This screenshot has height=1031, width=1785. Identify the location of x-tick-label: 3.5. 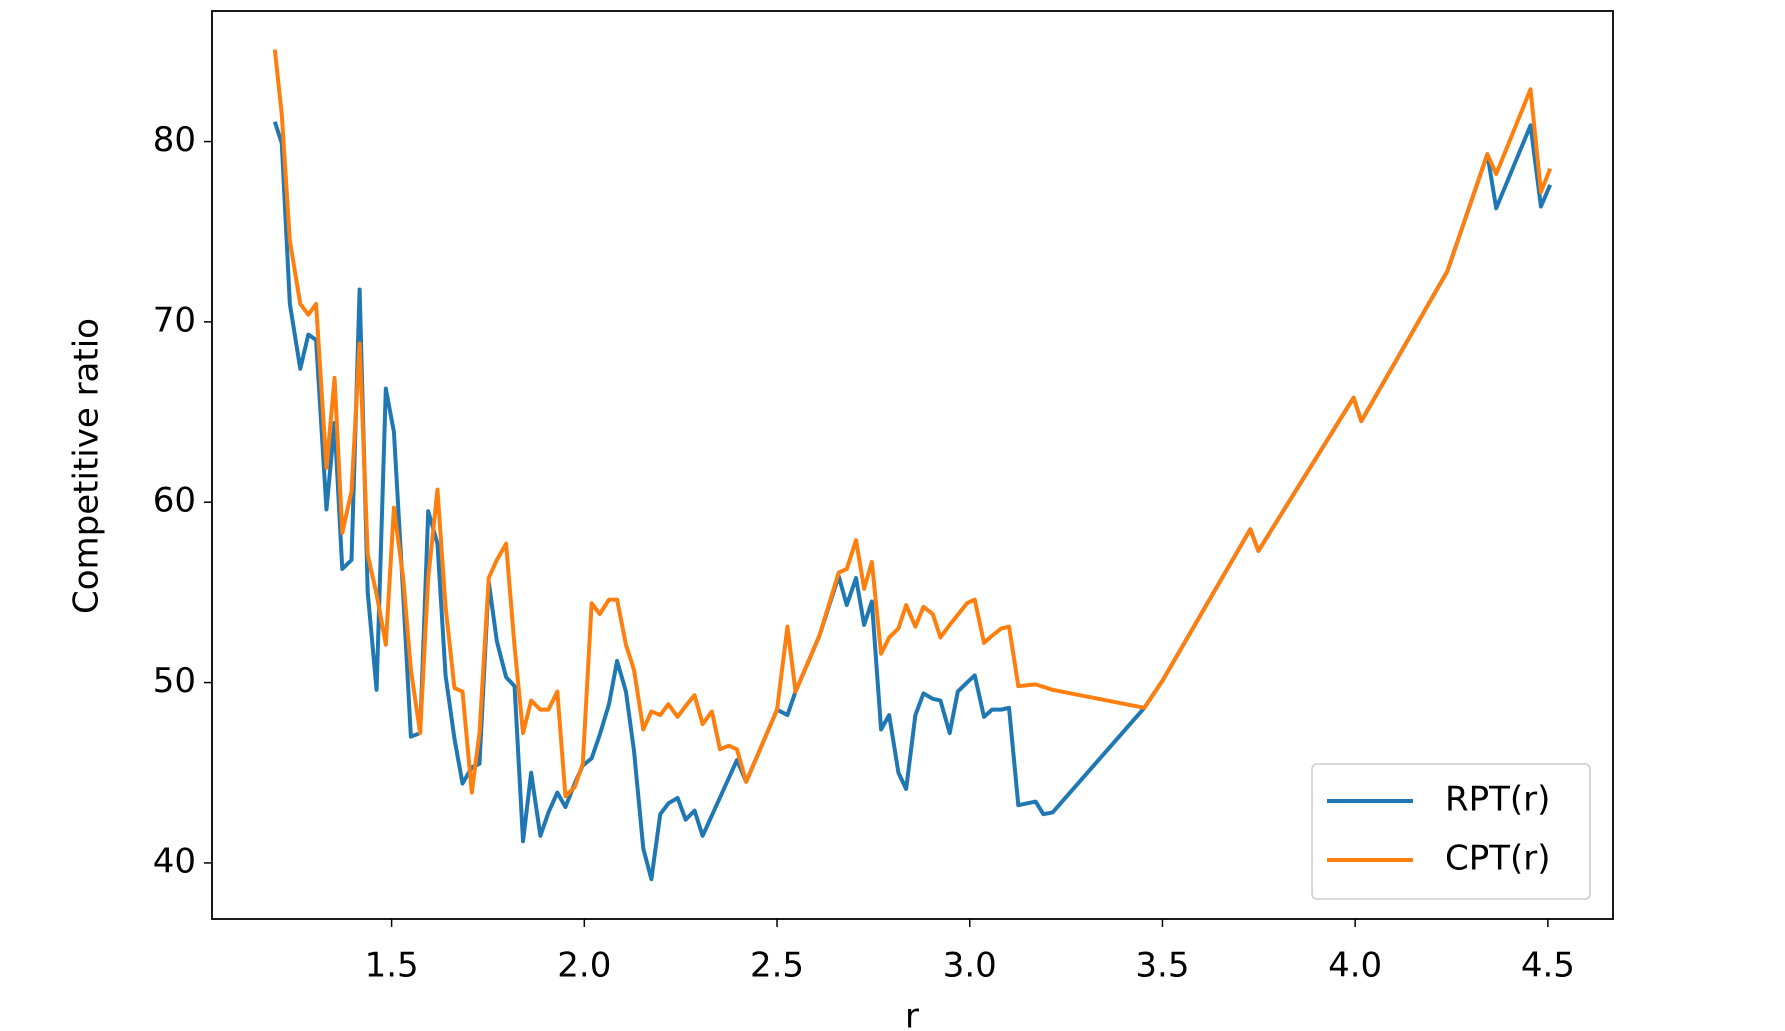
(1162, 966).